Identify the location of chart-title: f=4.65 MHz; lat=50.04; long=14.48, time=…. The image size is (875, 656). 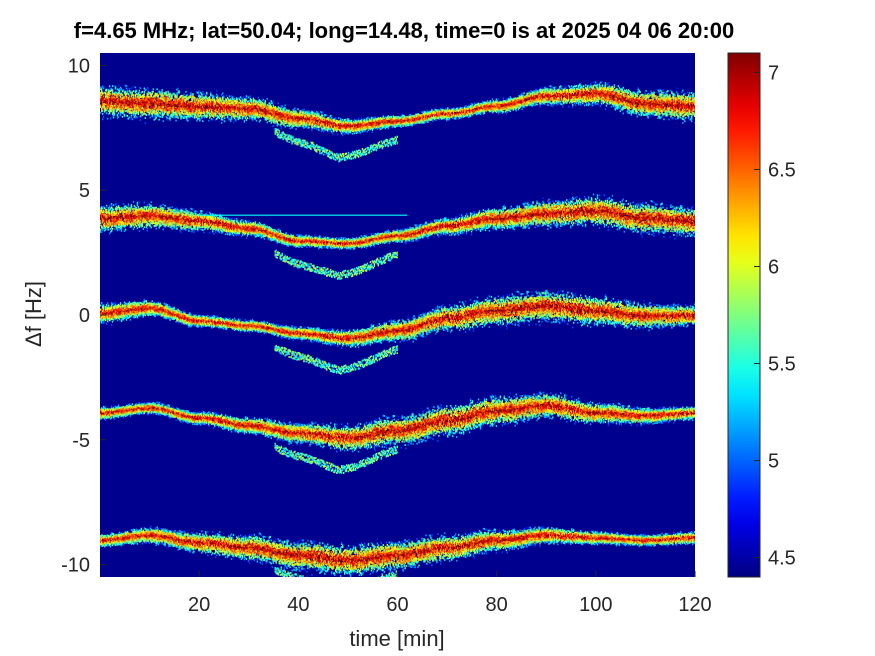
(404, 30).